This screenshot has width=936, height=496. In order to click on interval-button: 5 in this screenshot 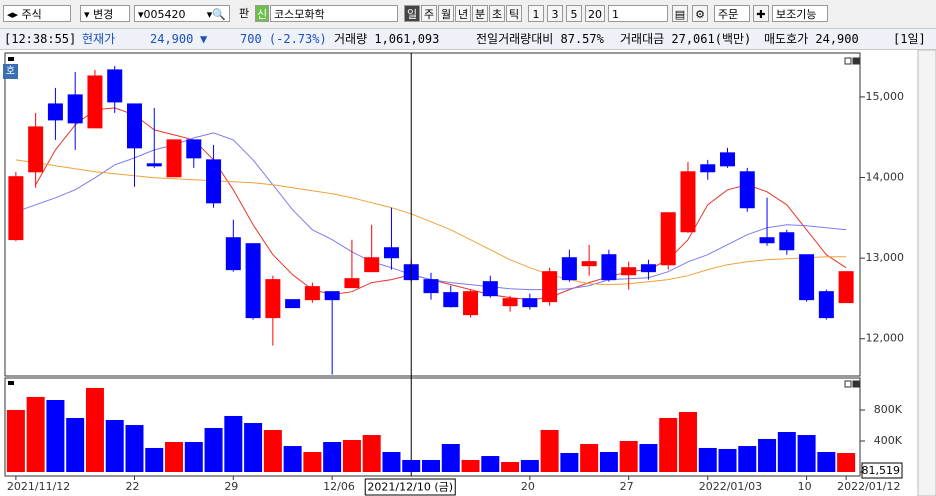, I will do `click(574, 13)`.